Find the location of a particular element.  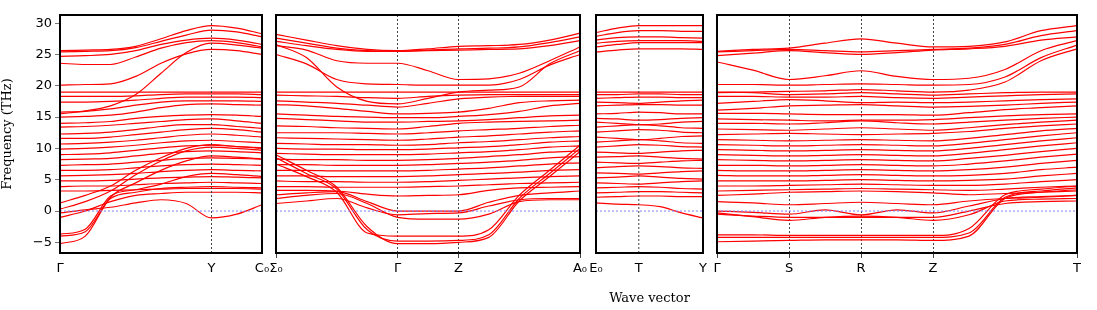

y-axis-title: Frequency (THz) is located at coordinates (7, 134).